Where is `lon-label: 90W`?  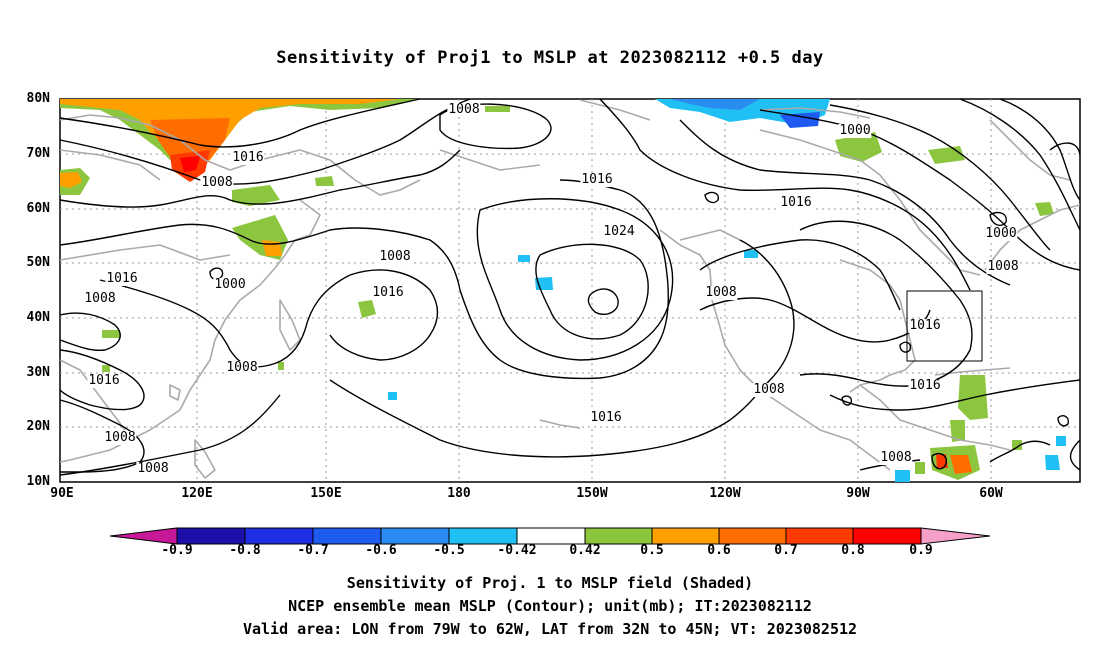
lon-label: 90W is located at coordinates (858, 493).